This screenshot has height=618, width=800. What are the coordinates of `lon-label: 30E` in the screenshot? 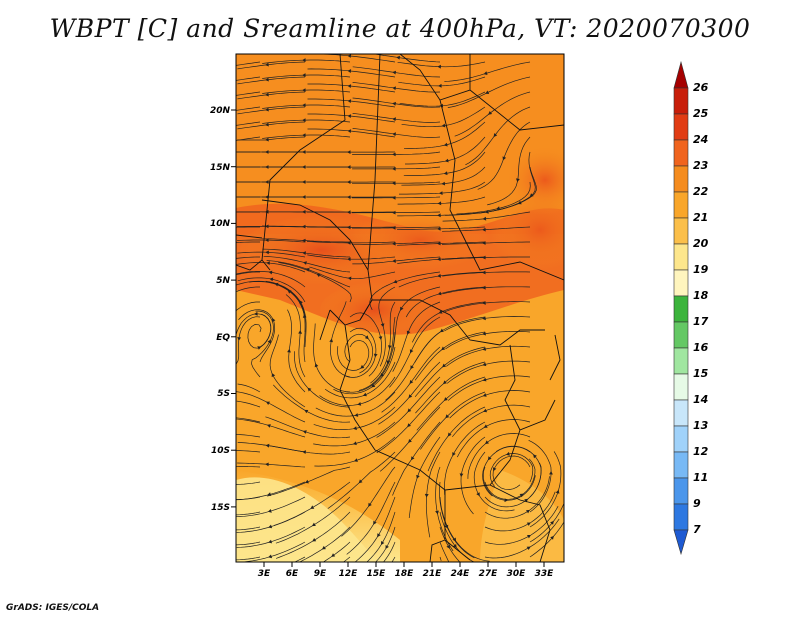 It's located at (517, 574).